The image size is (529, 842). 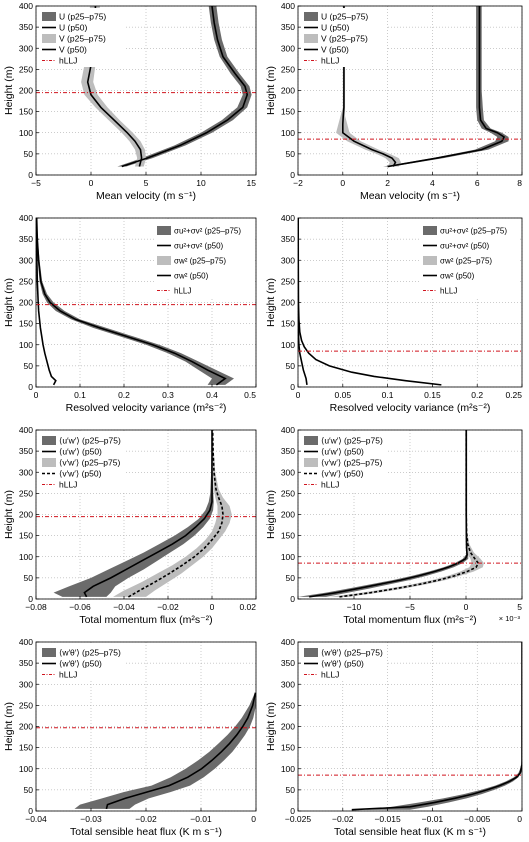 I want to click on x-tick-label: −10, so click(x=354, y=607).